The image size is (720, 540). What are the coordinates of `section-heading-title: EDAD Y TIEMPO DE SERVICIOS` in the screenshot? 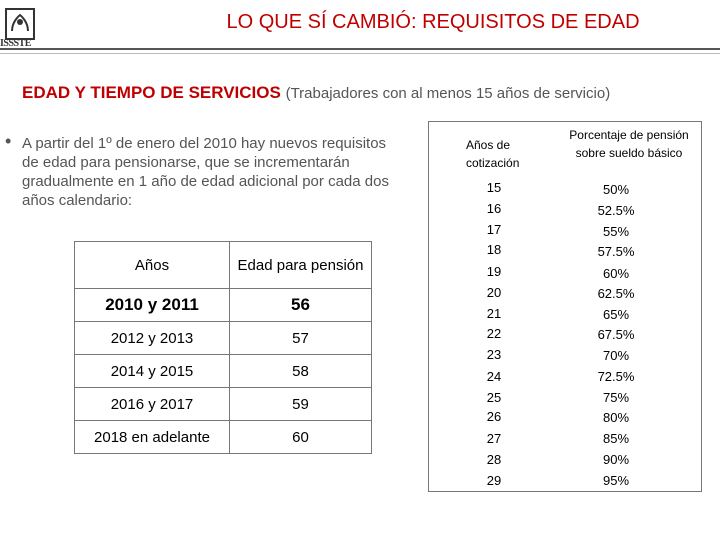 It's located at (151, 92).